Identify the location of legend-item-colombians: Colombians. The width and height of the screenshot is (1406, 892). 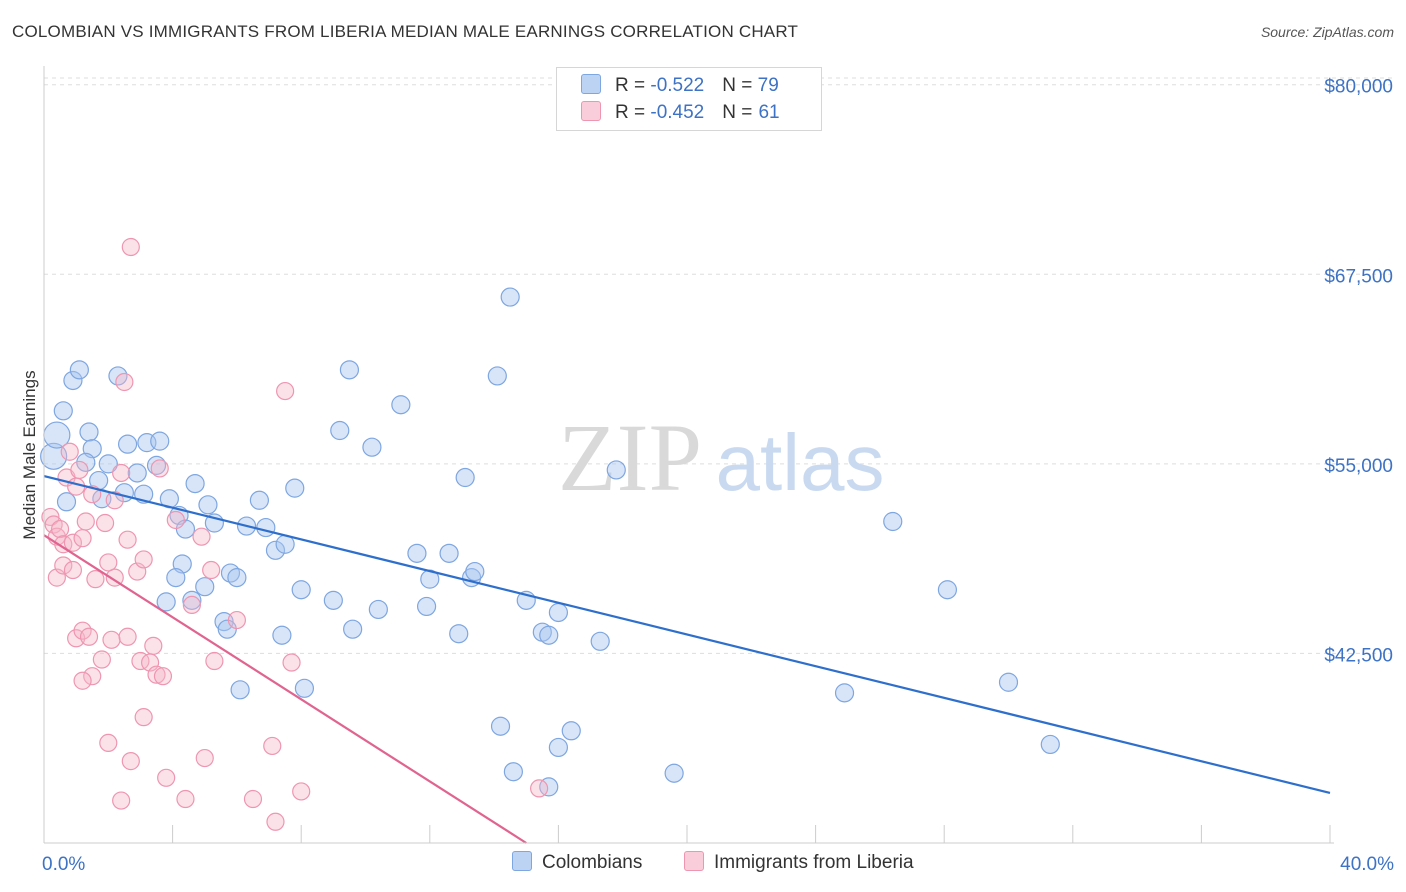
(577, 862).